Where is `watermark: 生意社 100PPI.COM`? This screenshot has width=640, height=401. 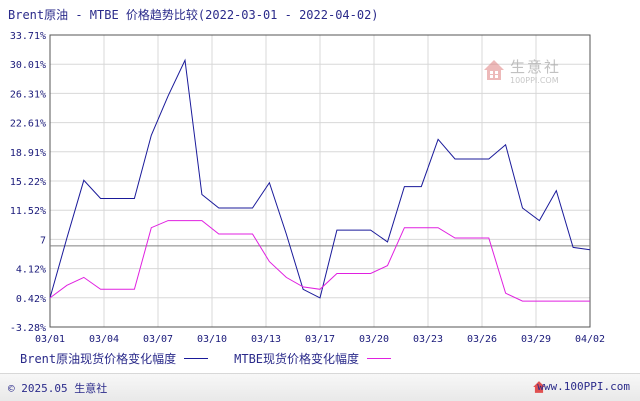 watermark: 生意社 100PPI.COM is located at coordinates (530, 73).